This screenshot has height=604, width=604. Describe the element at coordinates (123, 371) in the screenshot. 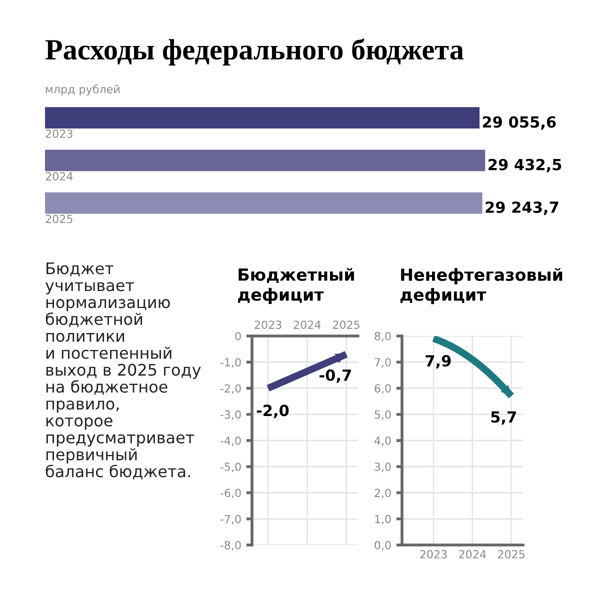

I see `text: Бюджет учитывает нормализацию бюджетной политики и постепенный выход в 2025 году на бюджетное правило, которое предусматривает первичный баланс бюджета.` at that location.